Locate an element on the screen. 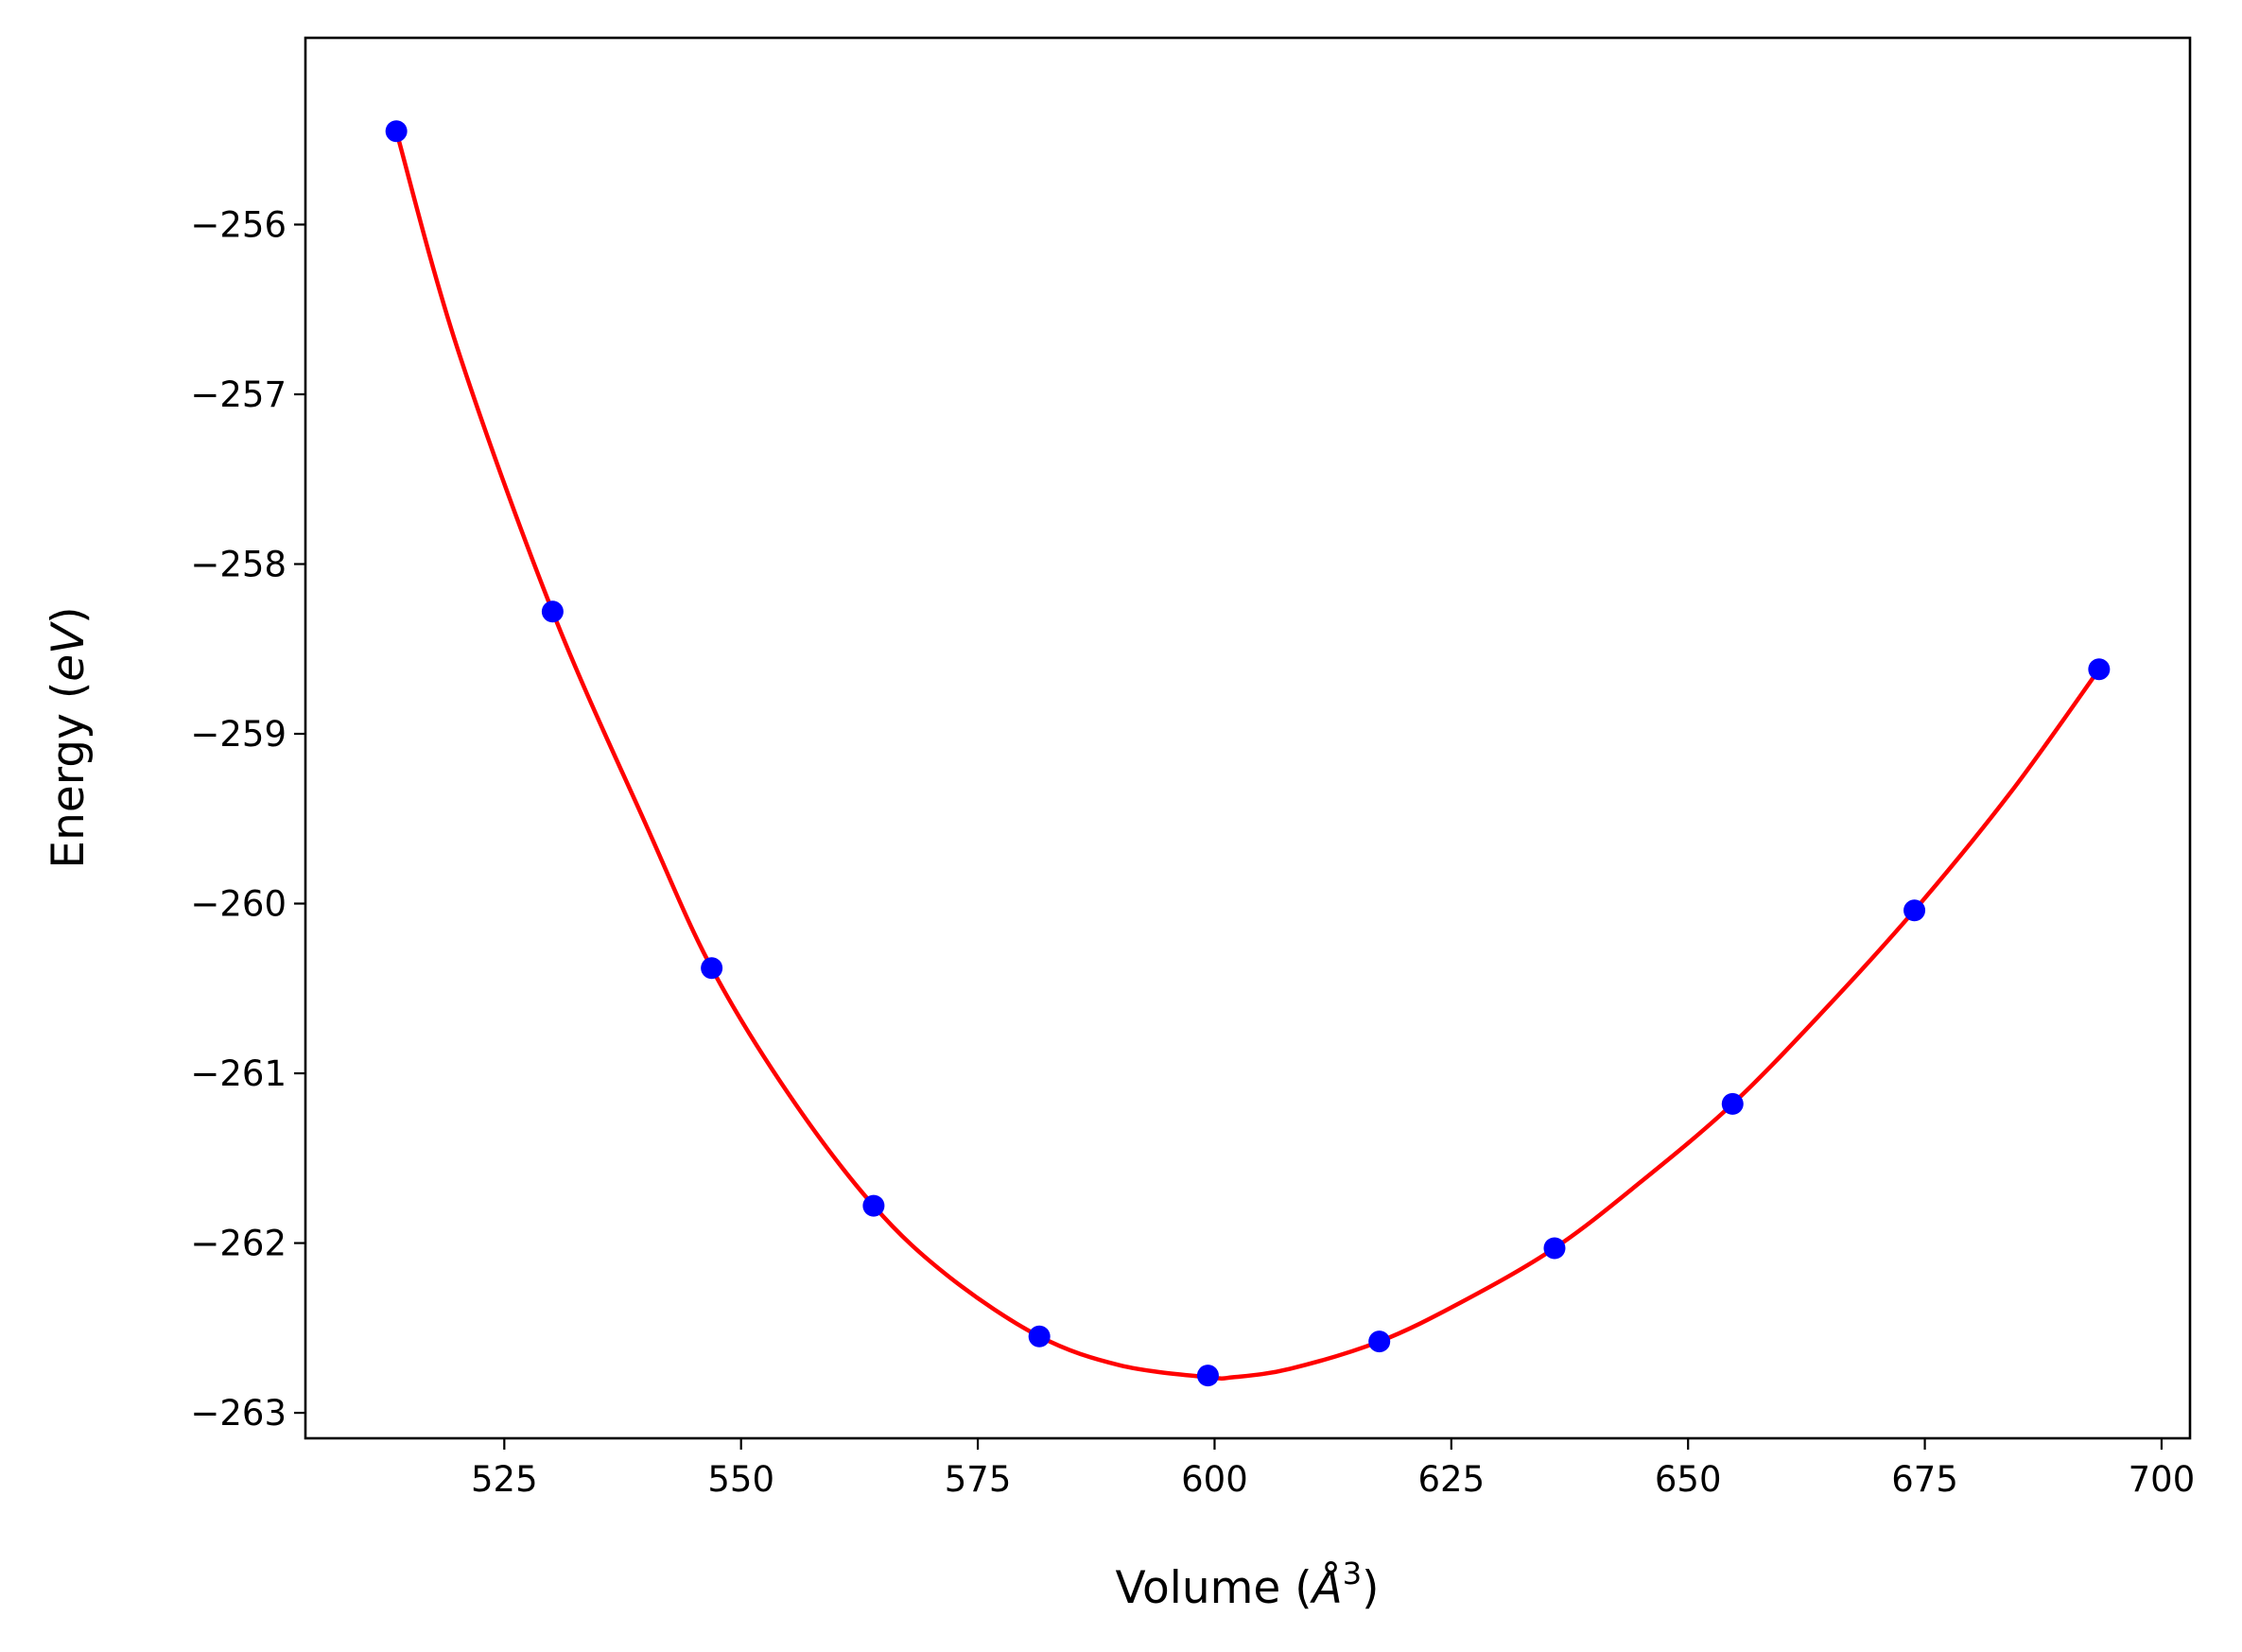  x-axis-label: Volume (Å3) is located at coordinates (1248, 1585).